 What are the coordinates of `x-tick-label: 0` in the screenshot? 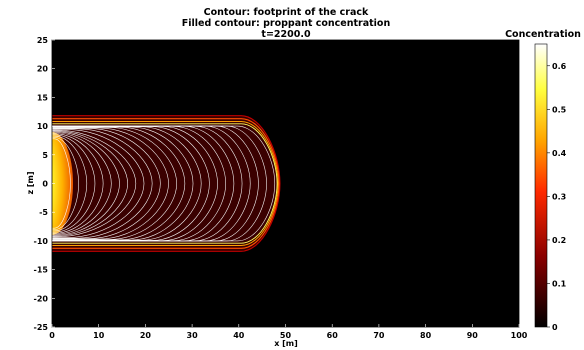 It's located at (52, 335).